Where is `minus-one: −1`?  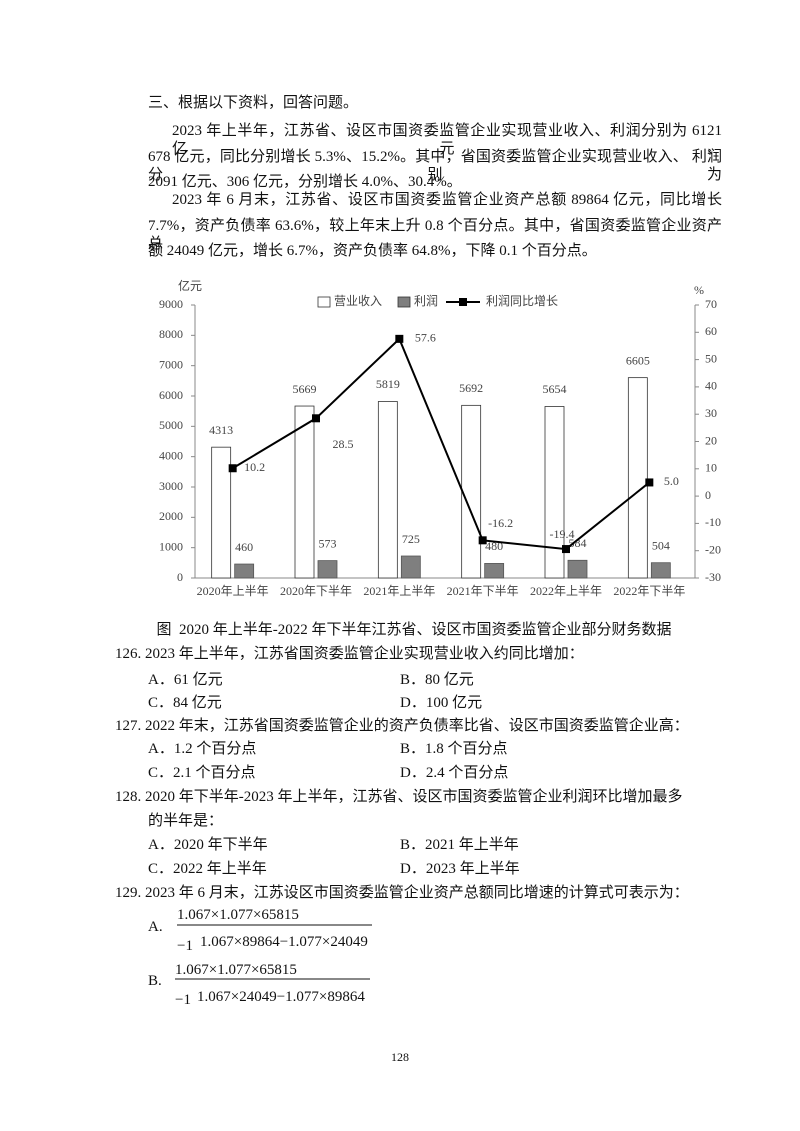 minus-one: −1 is located at coordinates (185, 946).